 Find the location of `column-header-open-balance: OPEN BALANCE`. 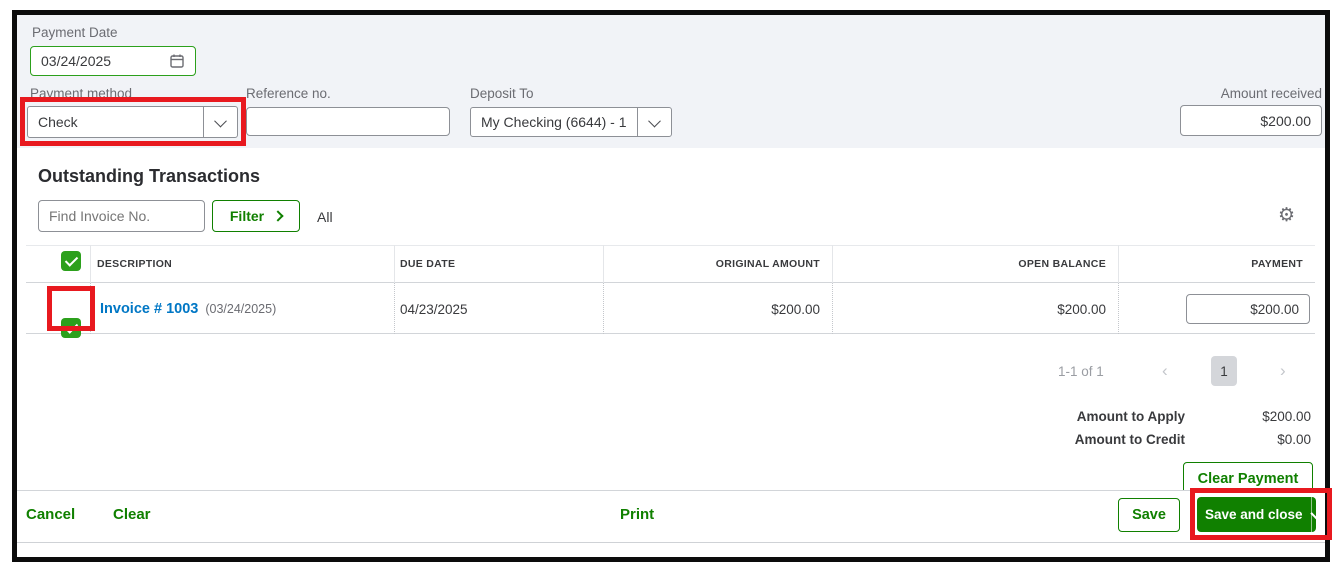

column-header-open-balance: OPEN BALANCE is located at coordinates (1062, 264).